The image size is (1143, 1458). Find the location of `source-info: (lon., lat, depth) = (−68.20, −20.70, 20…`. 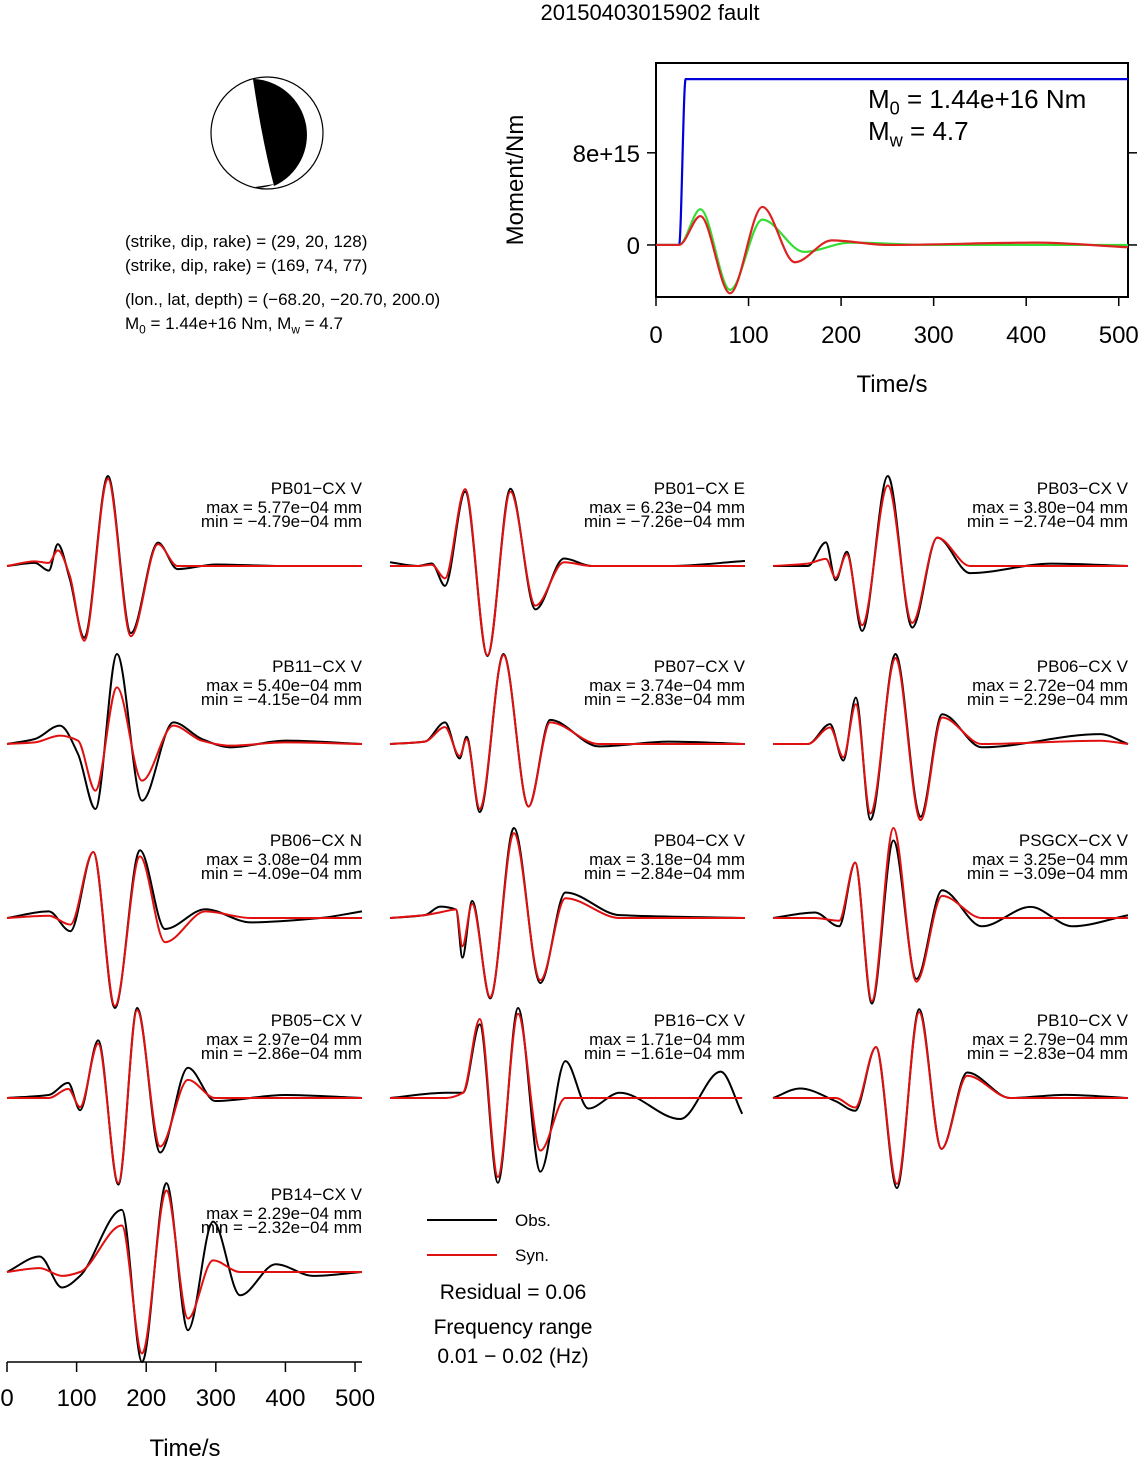

source-info: (lon., lat, depth) = (−68.20, −20.70, 20… is located at coordinates (282, 299).